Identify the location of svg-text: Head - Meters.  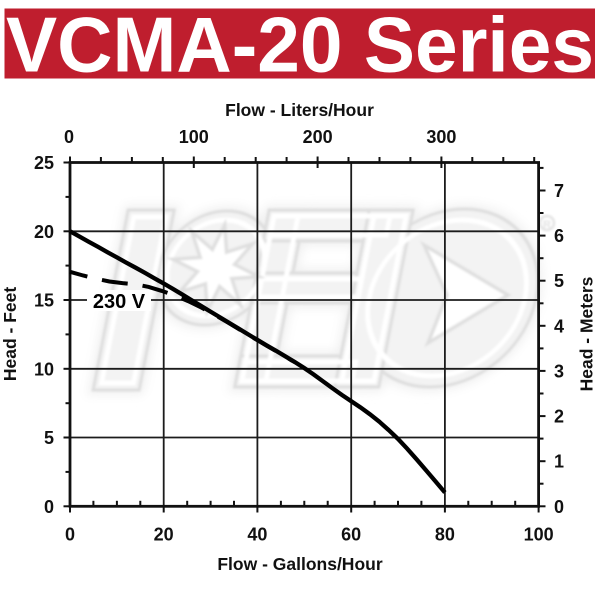
(587, 333).